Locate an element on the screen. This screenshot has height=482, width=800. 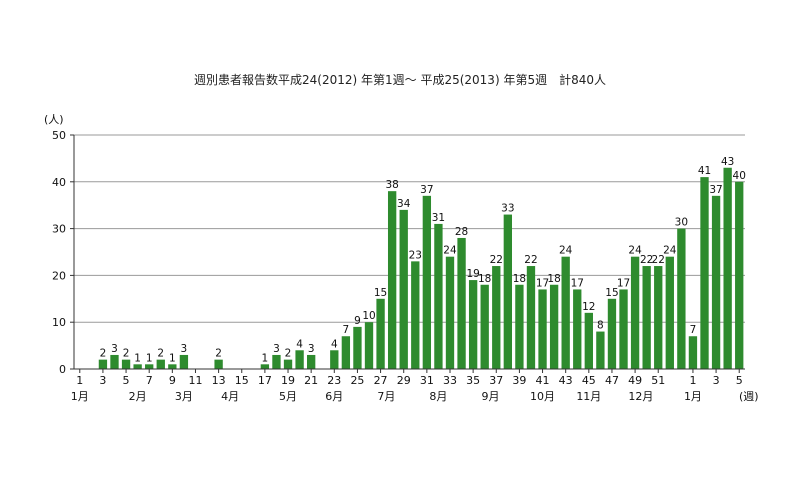
y-tick-label: 40 is located at coordinates (59, 182).